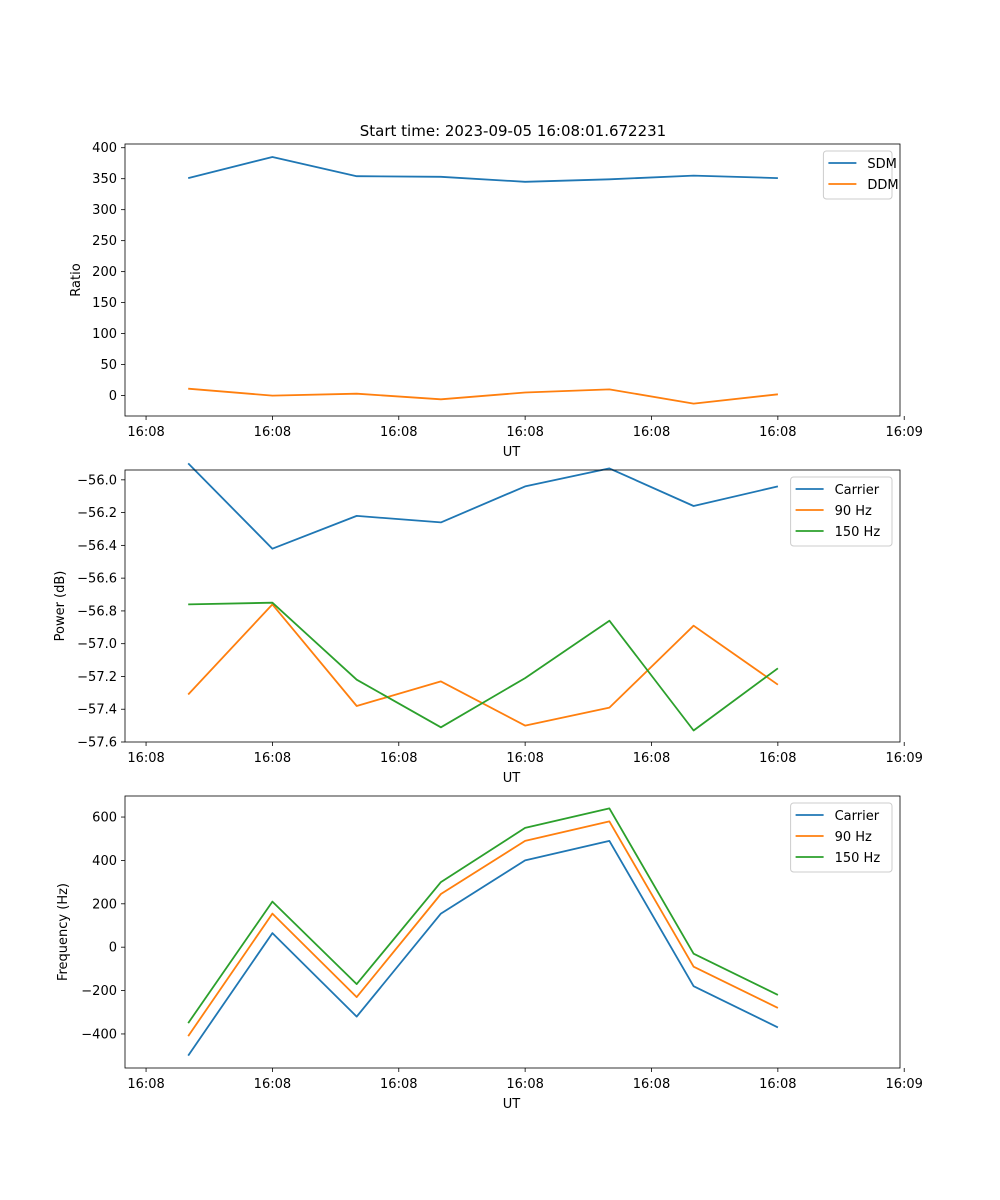 Image resolution: width=1000 pixels, height=1200 pixels. What do you see at coordinates (104, 272) in the screenshot?
I see `ratio-y-tick-label: 200` at bounding box center [104, 272].